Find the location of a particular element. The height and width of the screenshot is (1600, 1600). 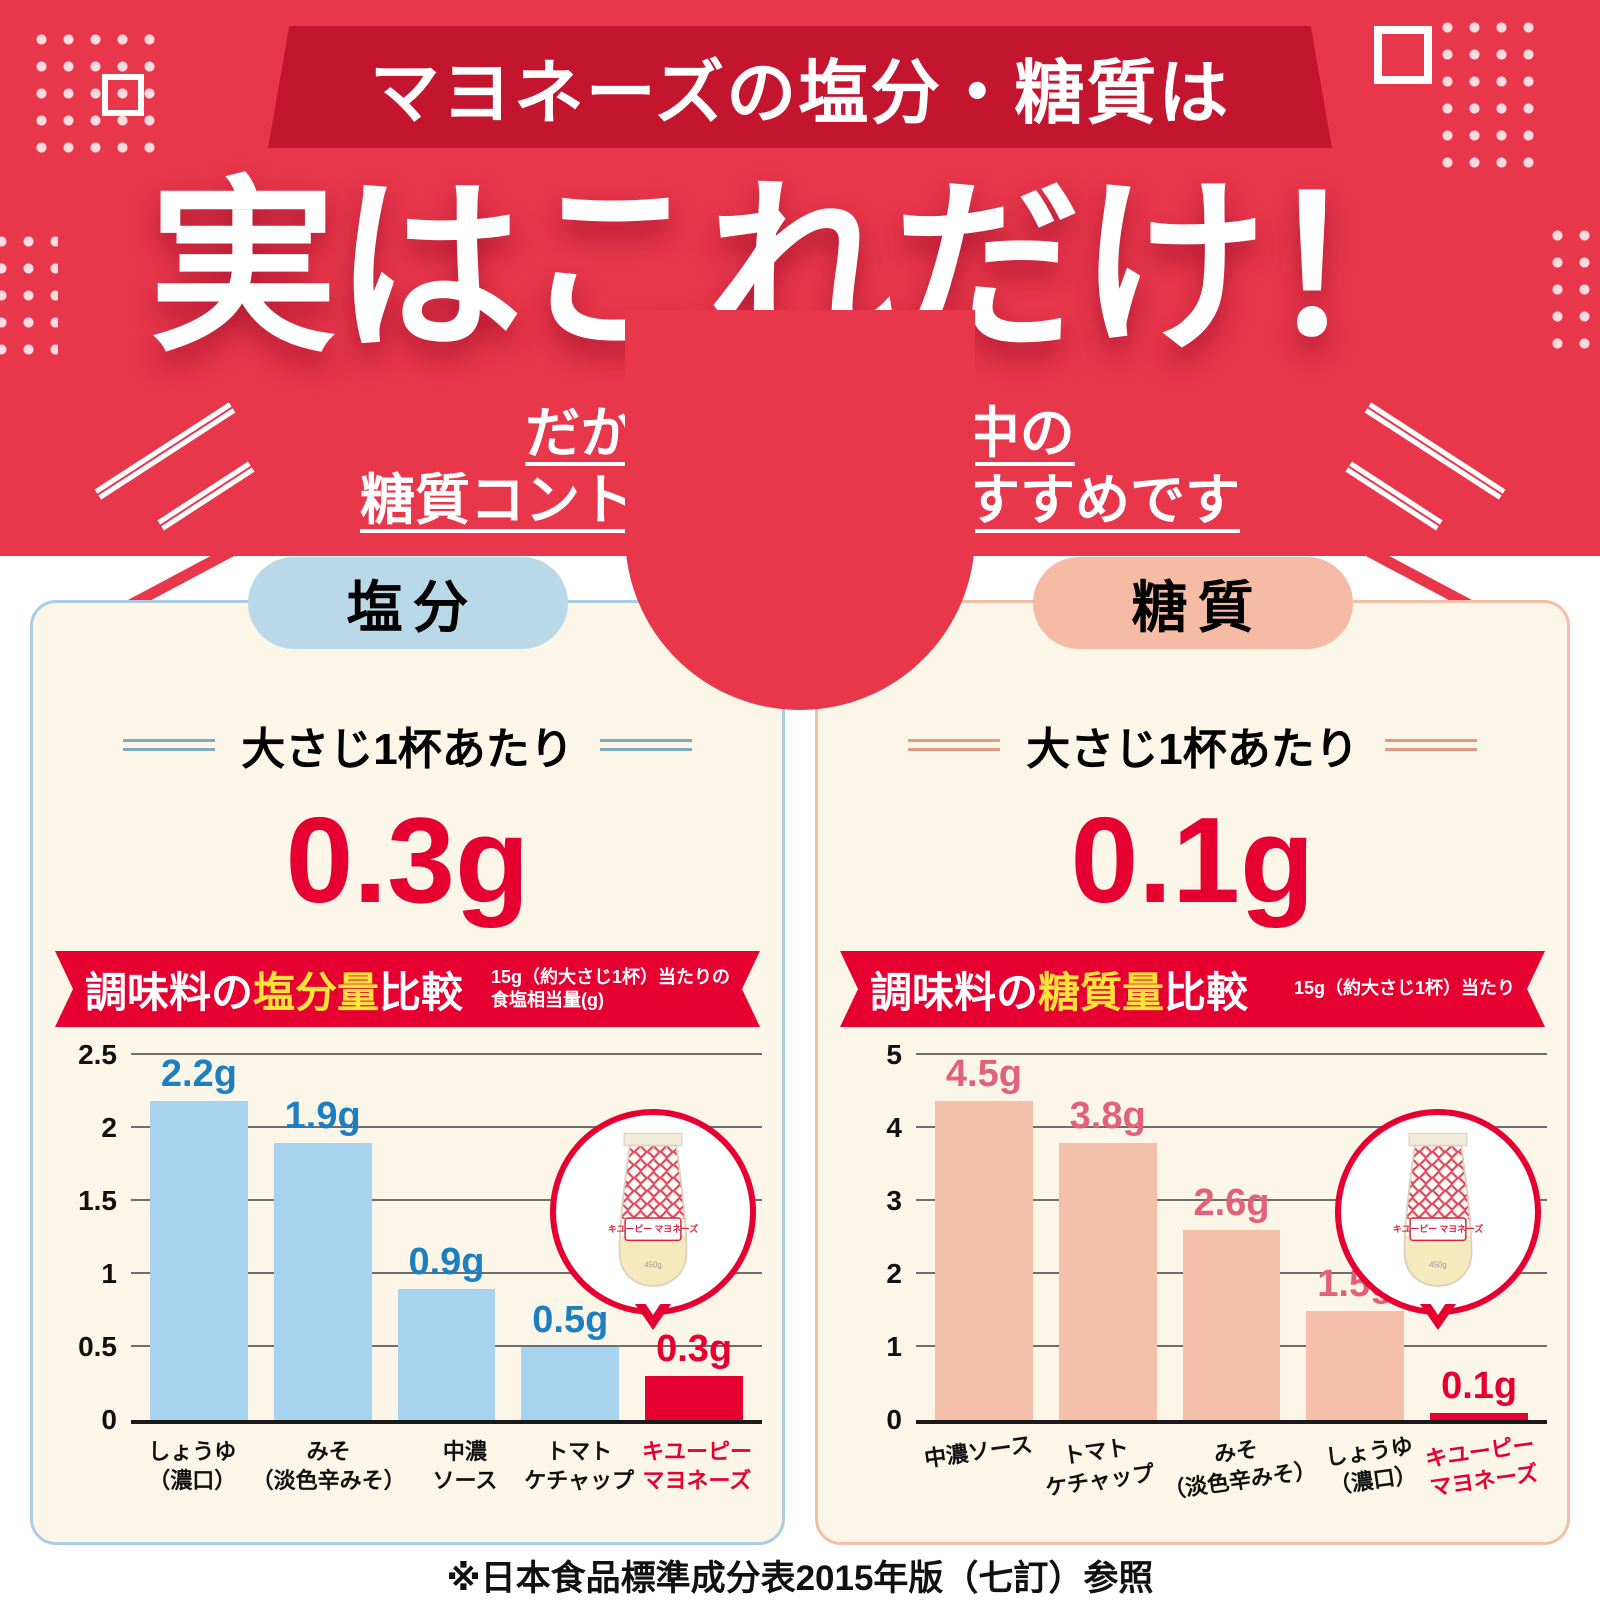

salt-chart-title-banner: 調味料の塩分量比較 15g（約大さじ1杯）当たりの 食塩相当量(g) is located at coordinates (407, 989).